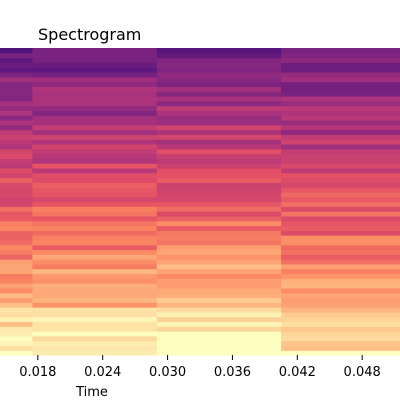 The height and width of the screenshot is (400, 400). What do you see at coordinates (167, 372) in the screenshot?
I see `x-tick-label: 0.030` at bounding box center [167, 372].